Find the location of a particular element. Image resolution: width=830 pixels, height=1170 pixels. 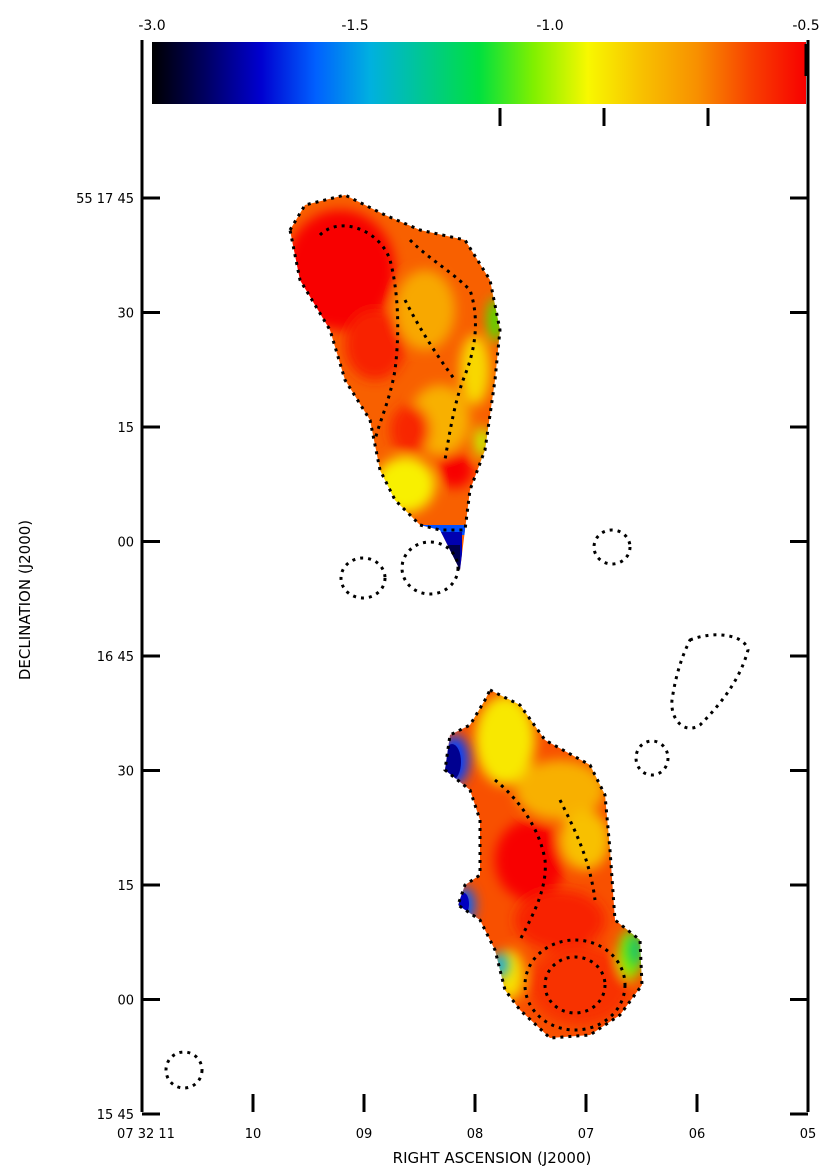

y-axis-tick-label: 16 45 is located at coordinates (115, 657).